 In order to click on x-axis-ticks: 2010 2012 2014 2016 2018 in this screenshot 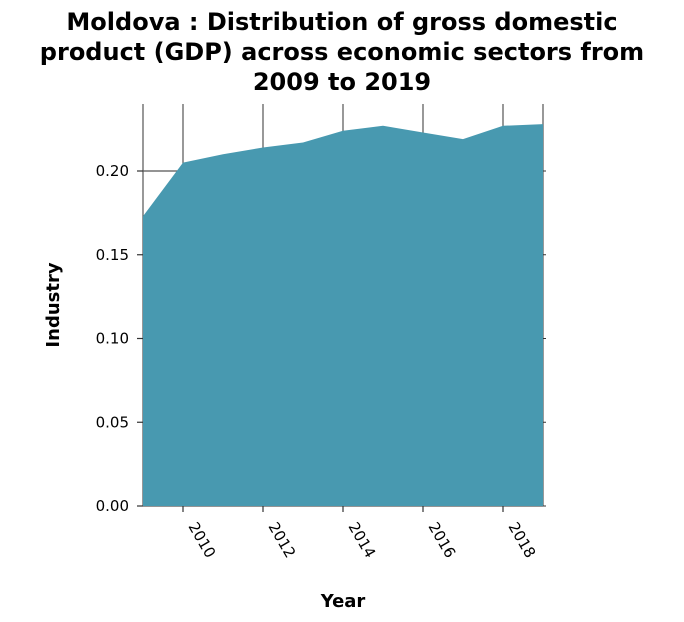, I will do `click(361, 533)`.